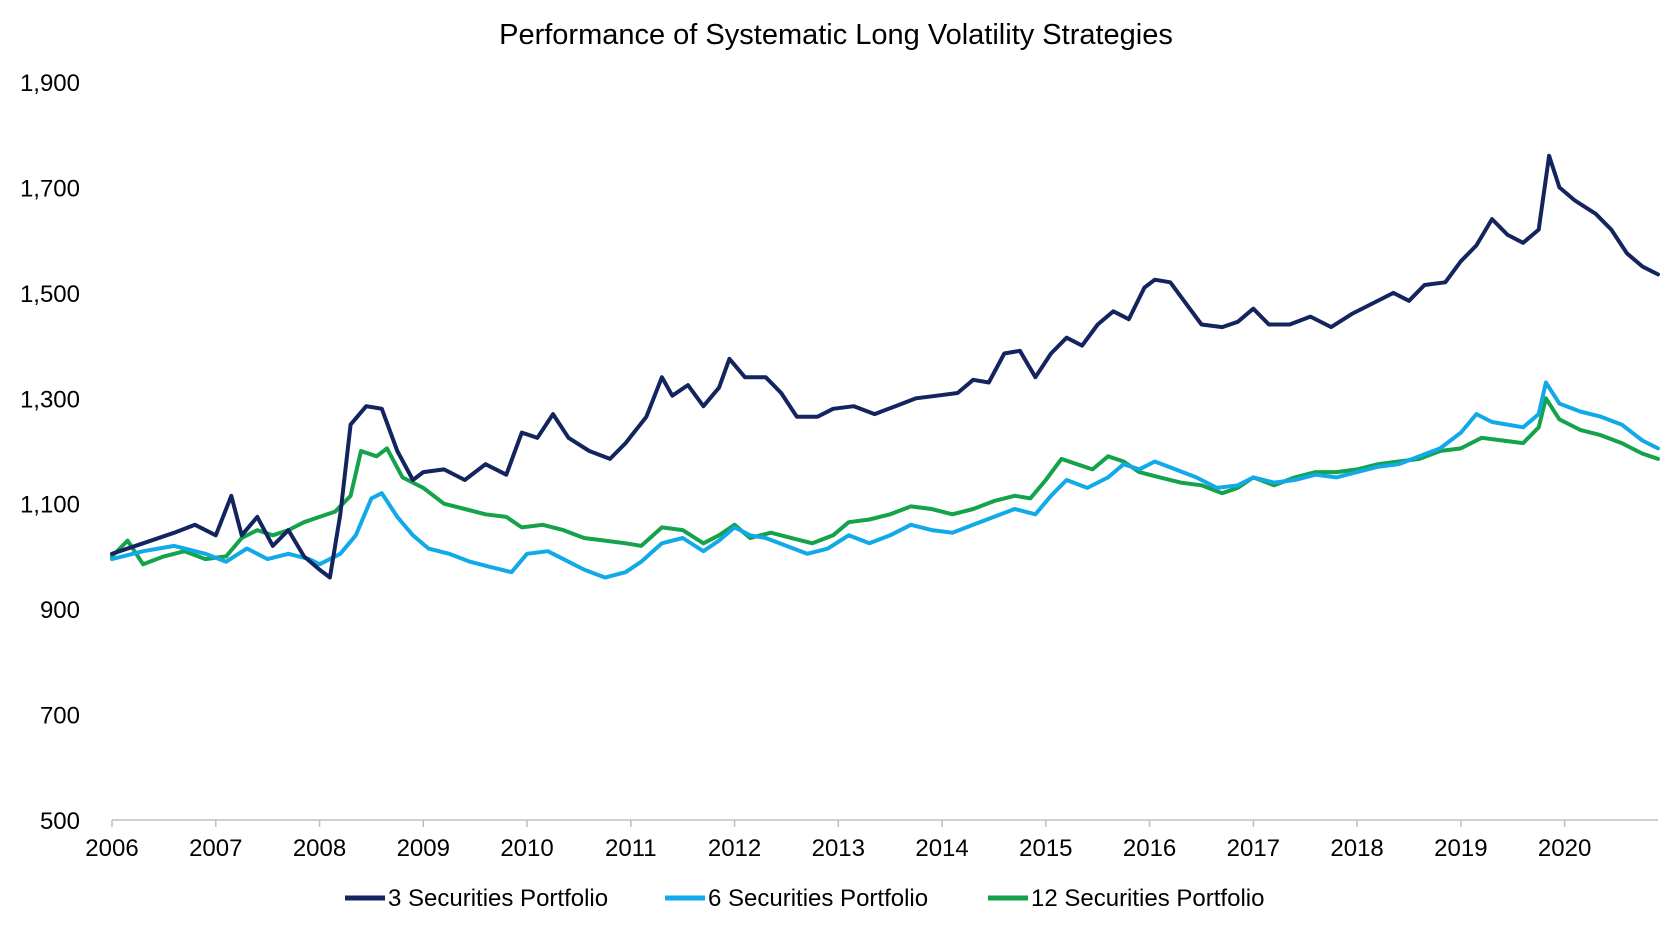 The image size is (1672, 932). What do you see at coordinates (50, 505) in the screenshot?
I see `y-tick-label: 1,100` at bounding box center [50, 505].